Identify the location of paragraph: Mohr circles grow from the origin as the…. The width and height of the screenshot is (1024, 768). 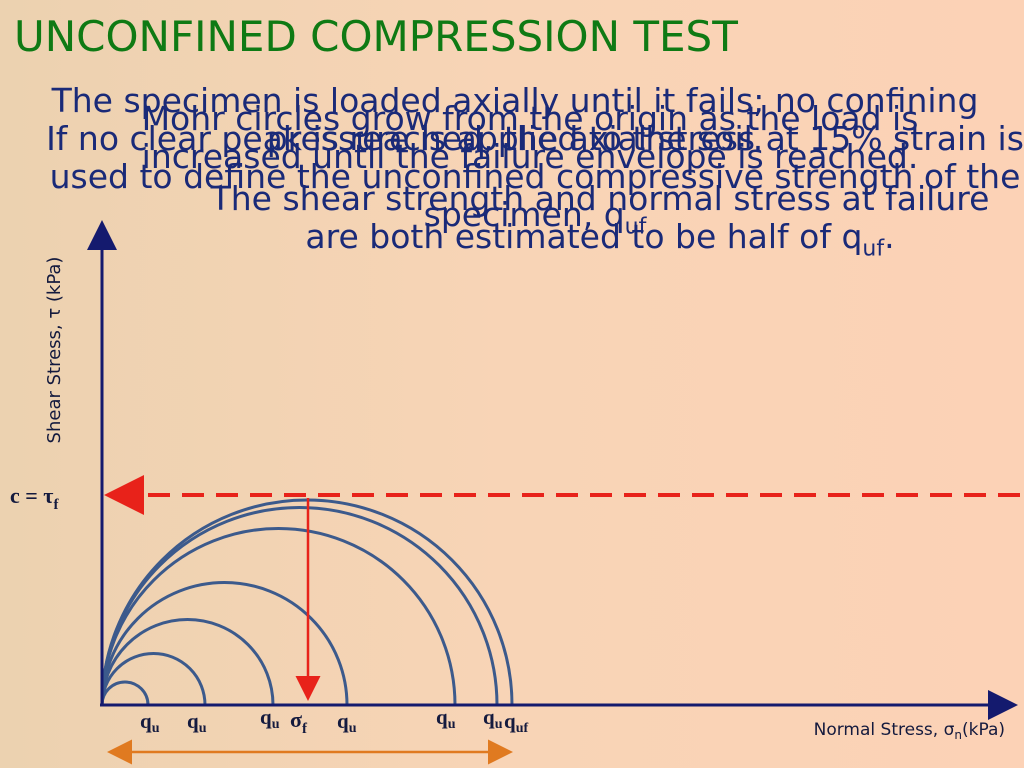
(530, 138).